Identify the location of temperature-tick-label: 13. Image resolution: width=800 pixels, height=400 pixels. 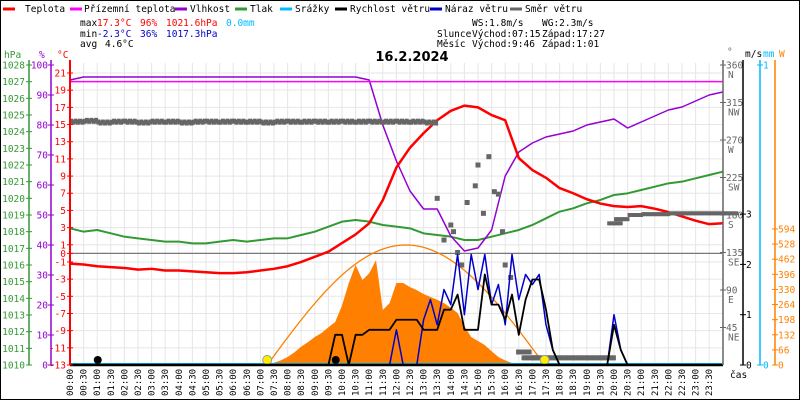
(60, 142).